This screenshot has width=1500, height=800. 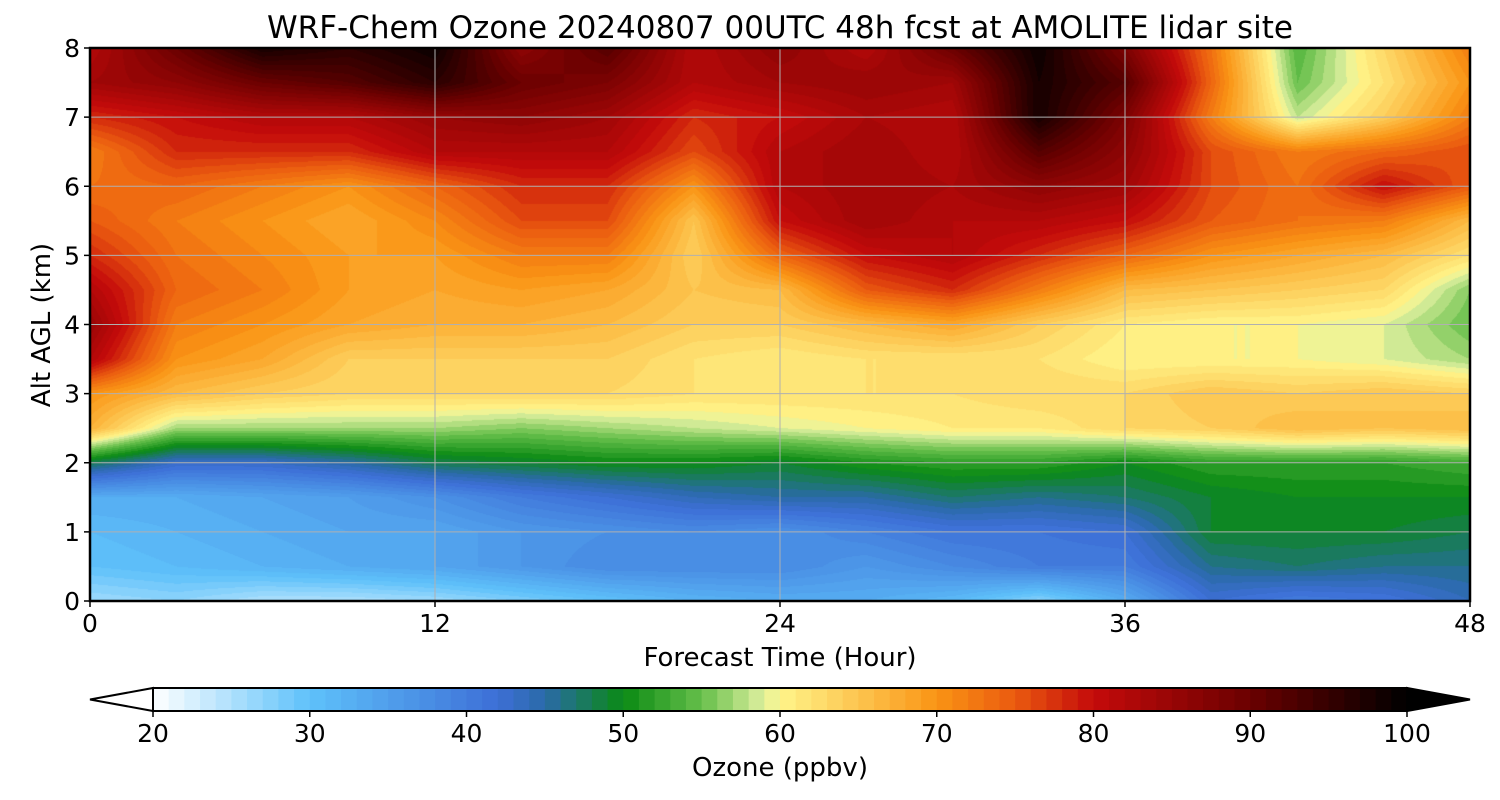 What do you see at coordinates (780, 623) in the screenshot?
I see `x-tick-label: 24` at bounding box center [780, 623].